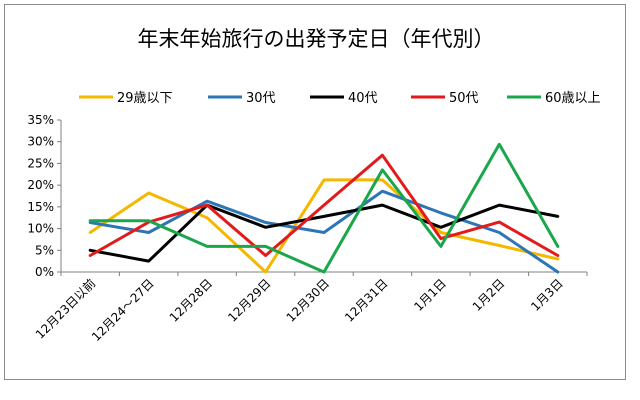 This screenshot has width=640, height=400. I want to click on x-tick-label: 12月30日, so click(308, 300).